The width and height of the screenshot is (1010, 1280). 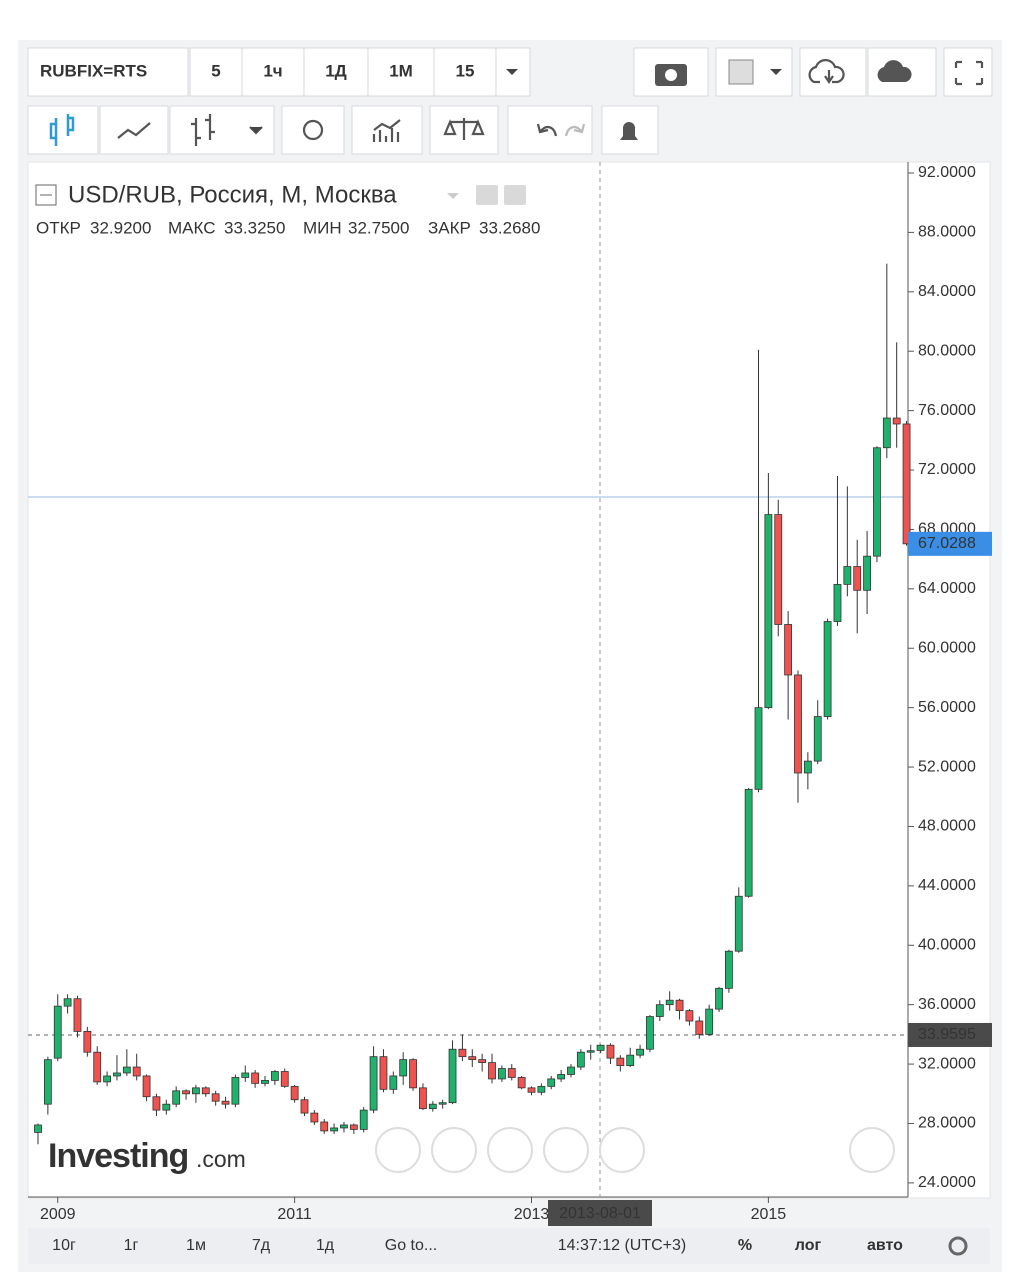 What do you see at coordinates (453, 196) in the screenshot?
I see `title-dropdown` at bounding box center [453, 196].